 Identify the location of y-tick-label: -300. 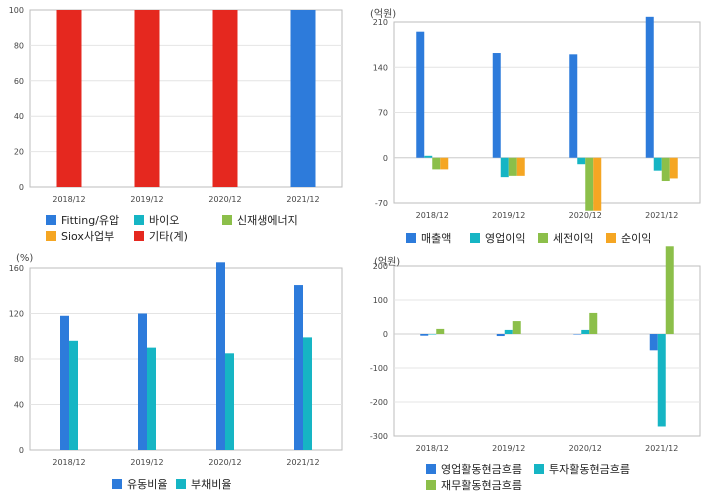
(379, 436).